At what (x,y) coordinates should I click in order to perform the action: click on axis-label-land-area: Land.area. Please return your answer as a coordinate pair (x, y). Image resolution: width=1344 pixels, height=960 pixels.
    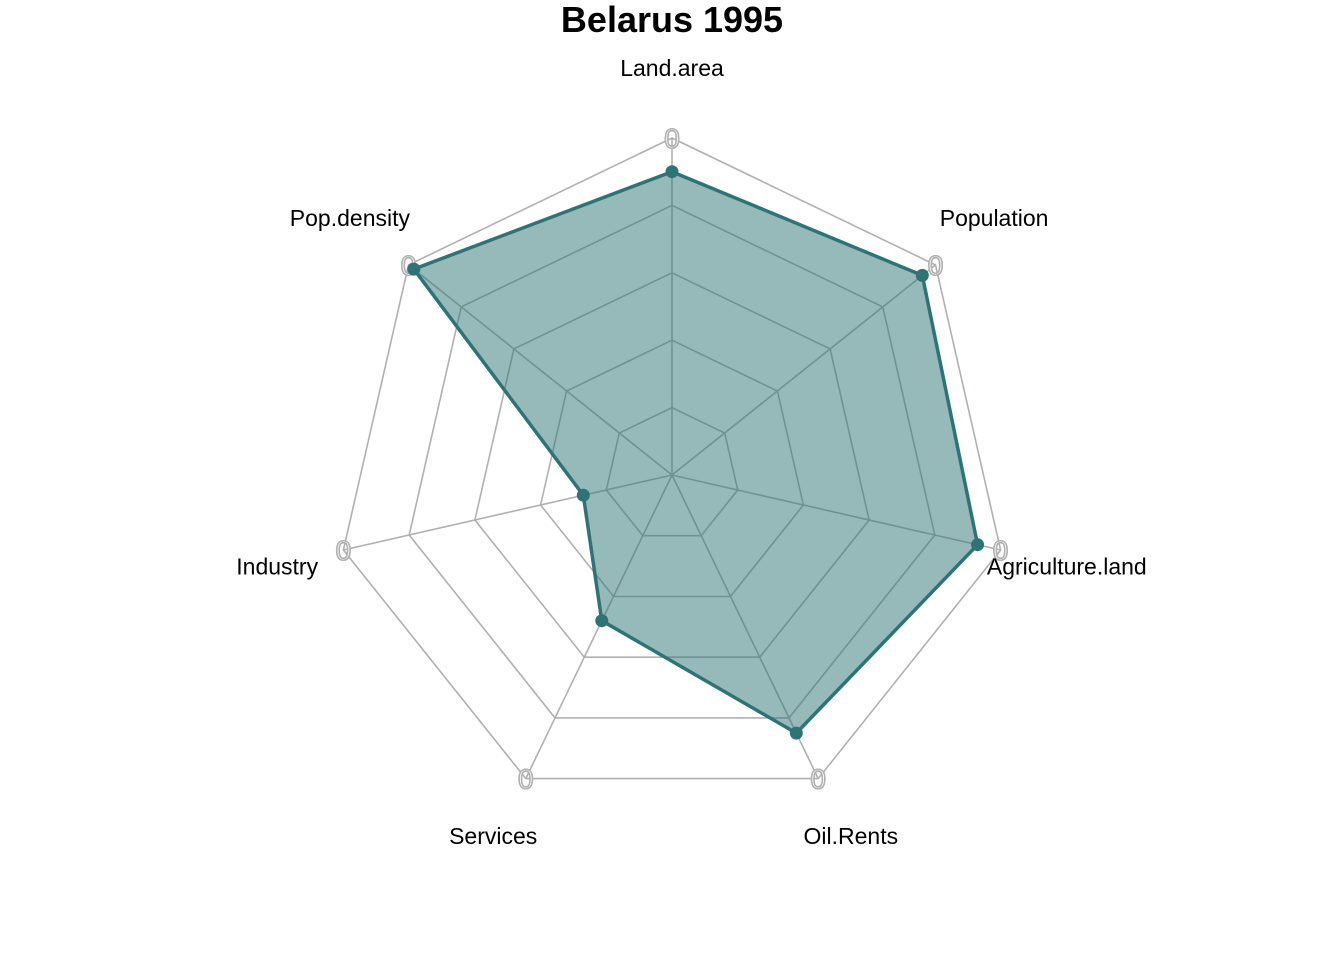
    Looking at the image, I should click on (672, 68).